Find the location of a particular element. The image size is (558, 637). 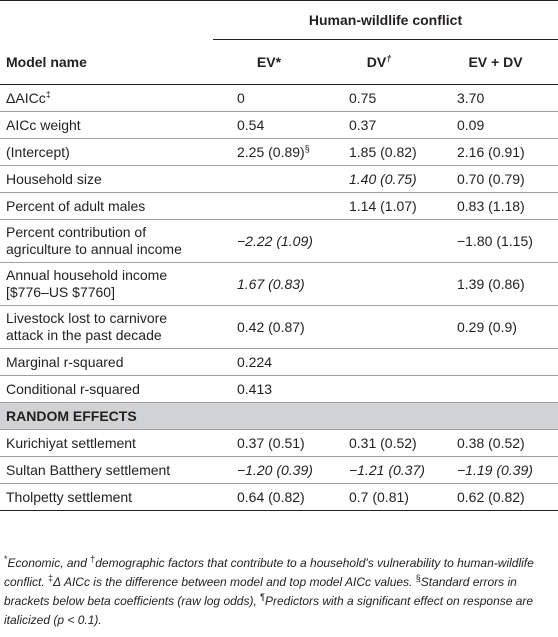

table-row: ΔAICc‡ 0 0.75 3.70 is located at coordinates (279, 98).